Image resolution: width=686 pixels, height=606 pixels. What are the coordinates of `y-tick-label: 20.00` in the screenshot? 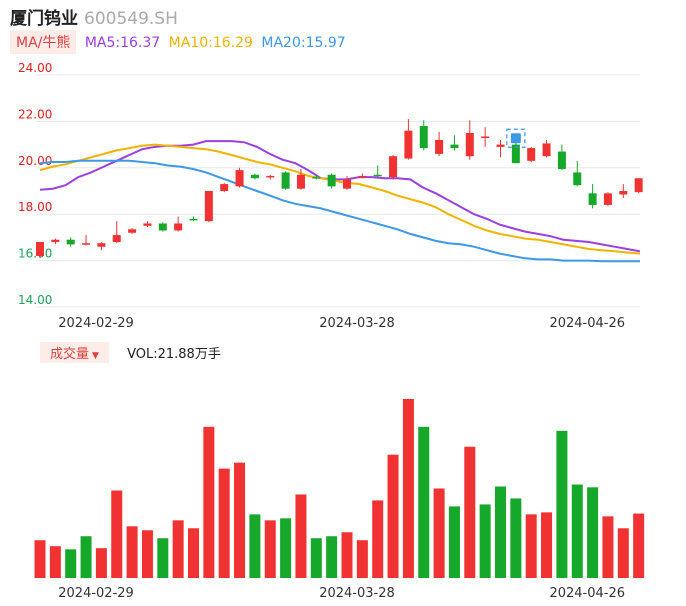 It's located at (35, 161).